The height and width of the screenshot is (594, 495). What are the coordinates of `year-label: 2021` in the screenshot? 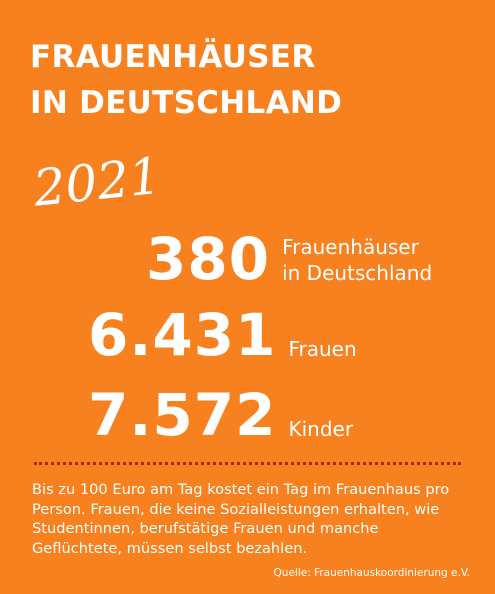 It's located at (96, 182).